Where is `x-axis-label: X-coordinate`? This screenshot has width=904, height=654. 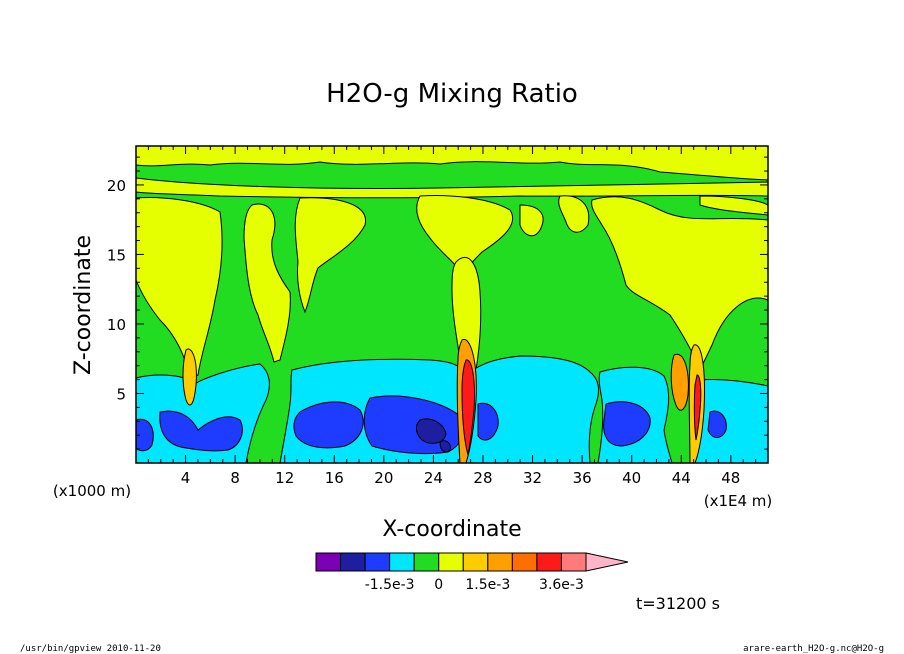 x-axis-label: X-coordinate is located at coordinates (451, 529).